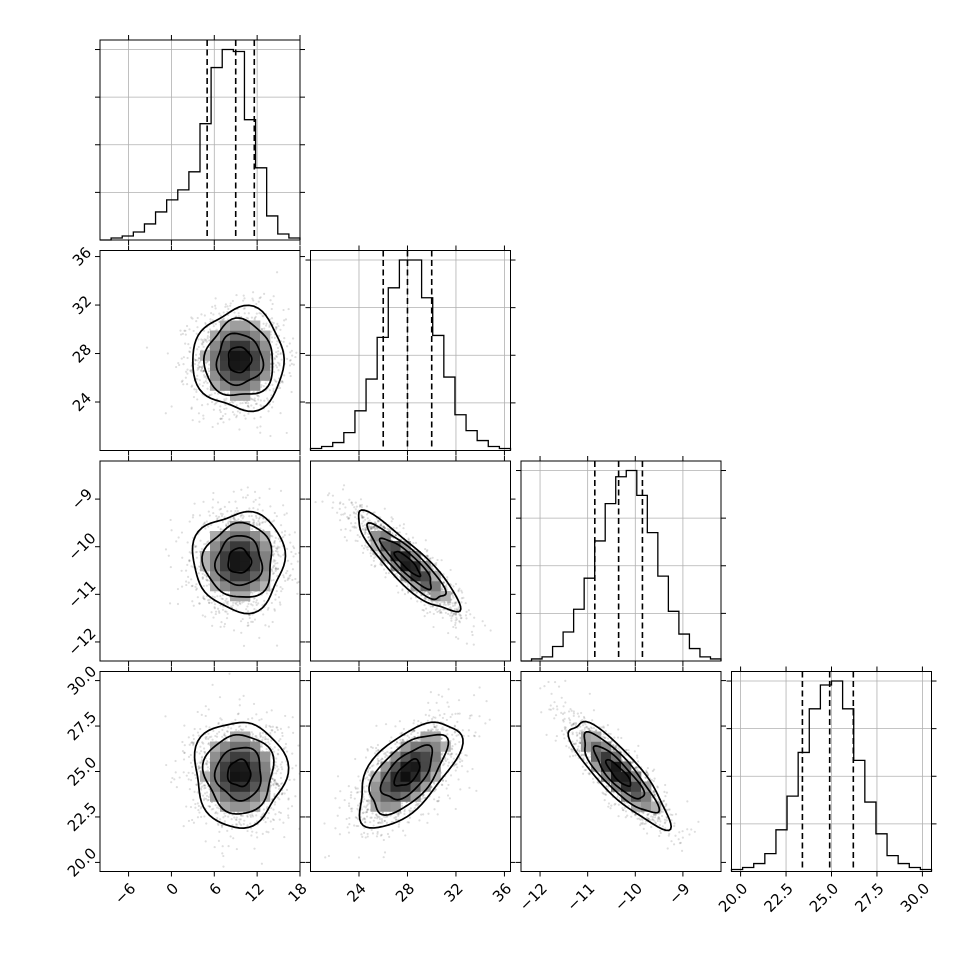 The width and height of the screenshot is (970, 970). What do you see at coordinates (403, 565) in the screenshot?
I see `scatter-panel` at bounding box center [403, 565].